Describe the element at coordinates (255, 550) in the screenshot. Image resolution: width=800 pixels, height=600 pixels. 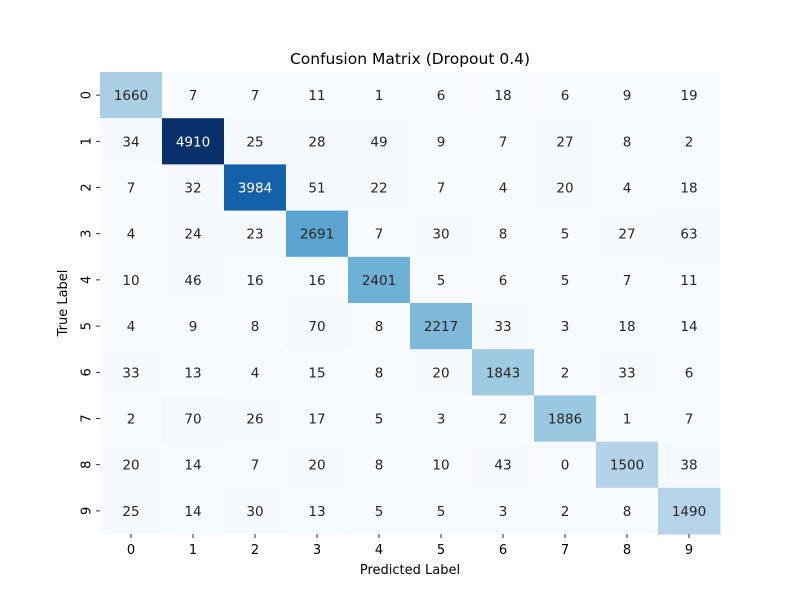
I see `x-tick-label: 2` at that location.